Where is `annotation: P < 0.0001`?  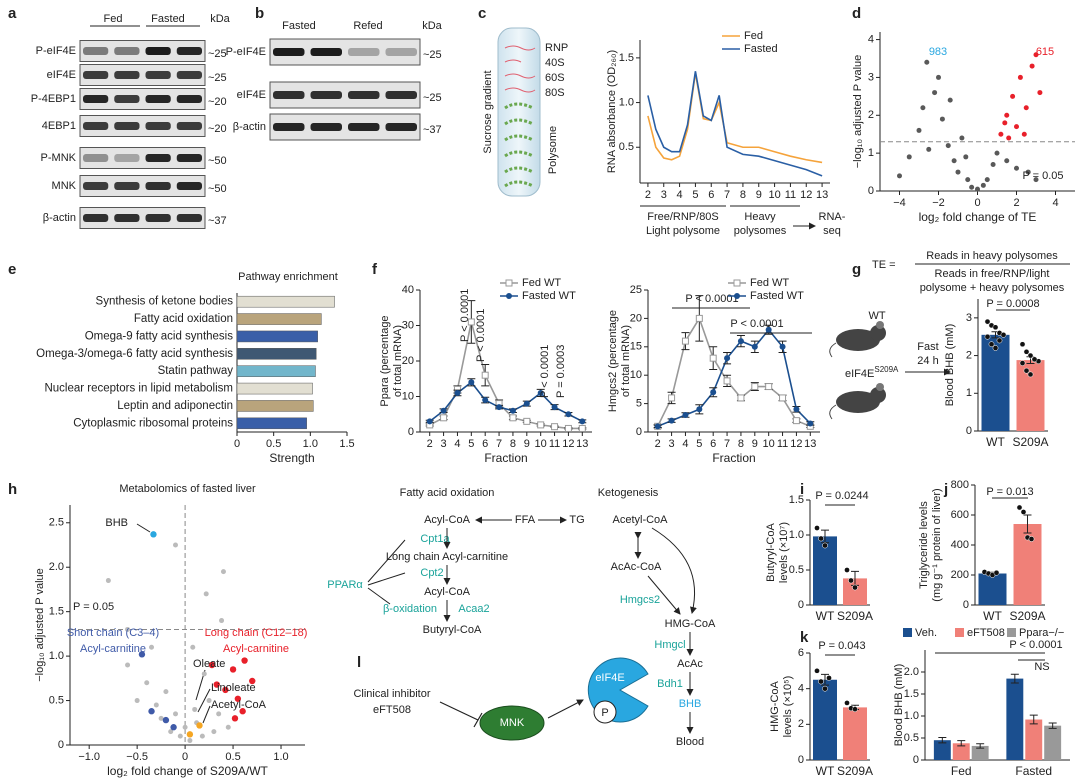 annotation: P < 0.0001 is located at coordinates (1035, 645).